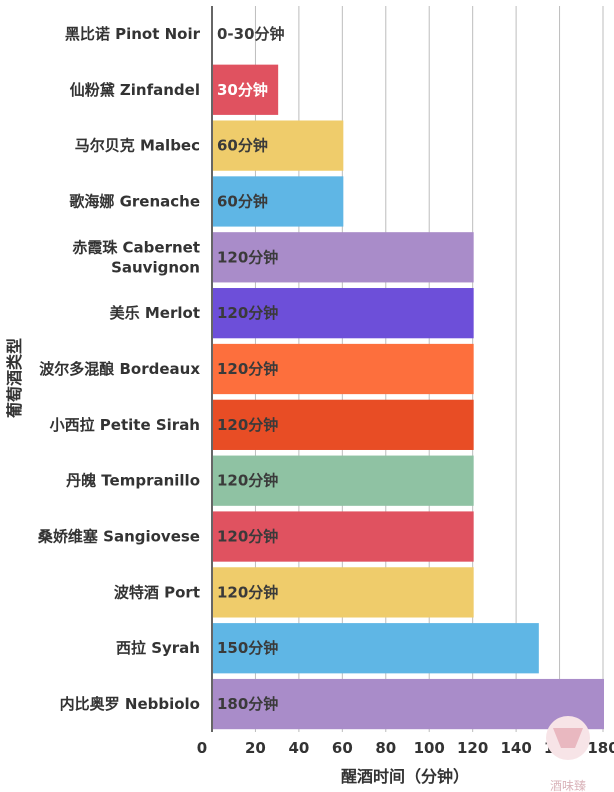 Image resolution: width=614 pixels, height=792 pixels. Describe the element at coordinates (130, 704) in the screenshot. I see `category-label: 内比奥罗 Nebbiolo` at that location.